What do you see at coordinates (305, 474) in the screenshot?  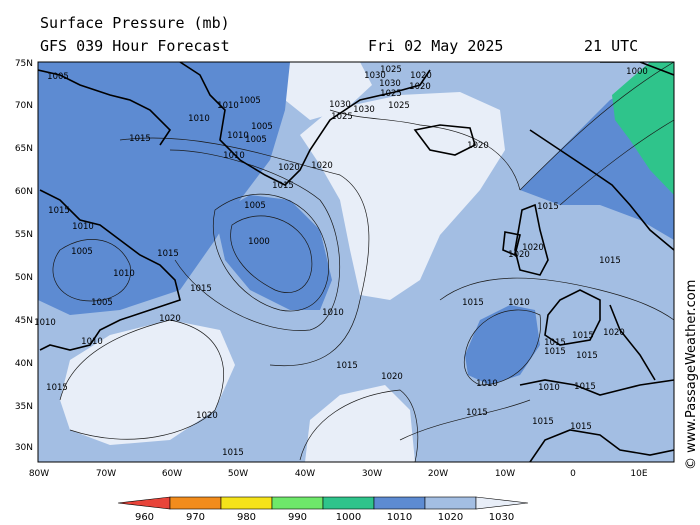 I see `lon-label: 40W` at bounding box center [305, 474].